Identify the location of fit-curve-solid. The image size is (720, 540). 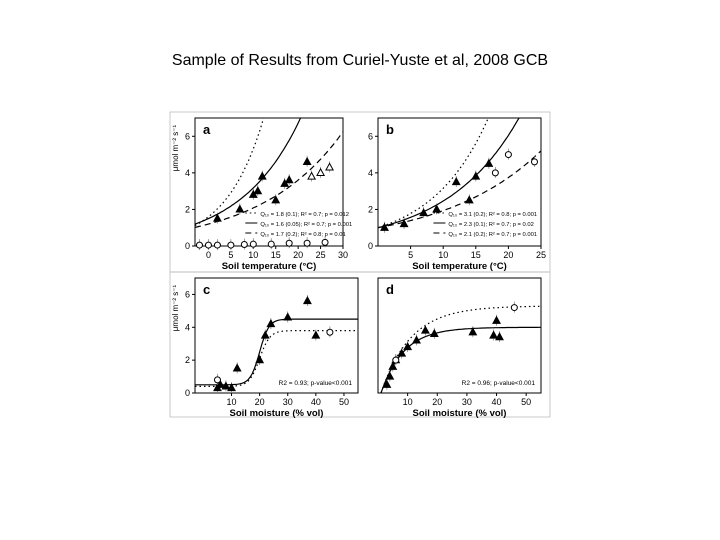
(276, 352).